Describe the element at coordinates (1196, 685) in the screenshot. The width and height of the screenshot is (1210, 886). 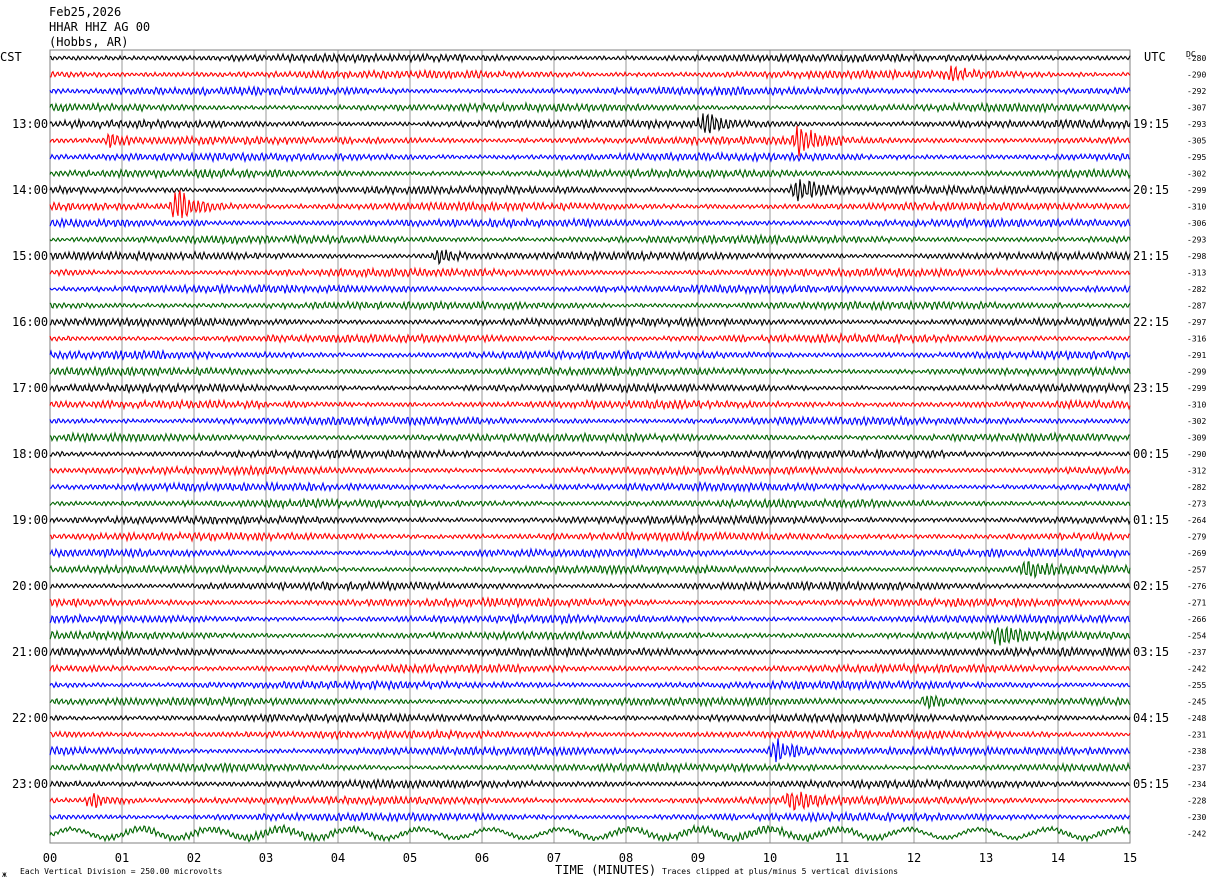
I see `dc-offset-label: -255` at that location.